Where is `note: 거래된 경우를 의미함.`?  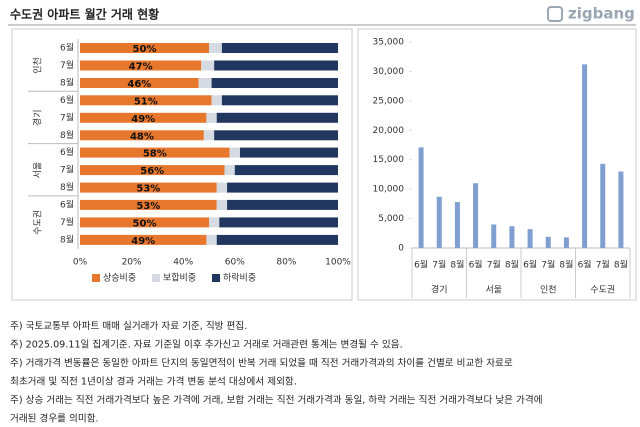
note: 거래된 경우를 의미함. is located at coordinates (54, 419).